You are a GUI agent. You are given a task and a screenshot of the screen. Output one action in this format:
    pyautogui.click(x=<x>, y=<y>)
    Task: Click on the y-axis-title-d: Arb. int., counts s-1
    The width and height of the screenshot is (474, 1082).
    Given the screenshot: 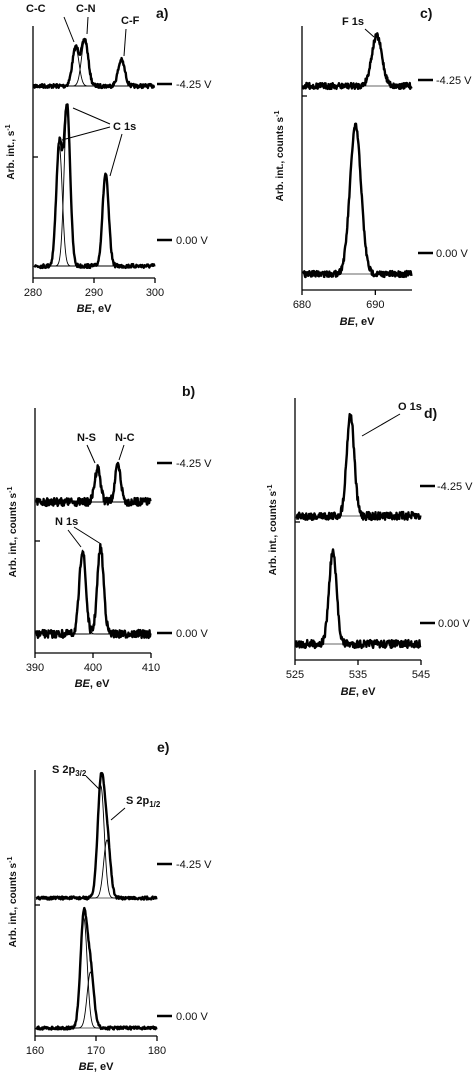 What is the action you would take?
    pyautogui.click(x=273, y=530)
    